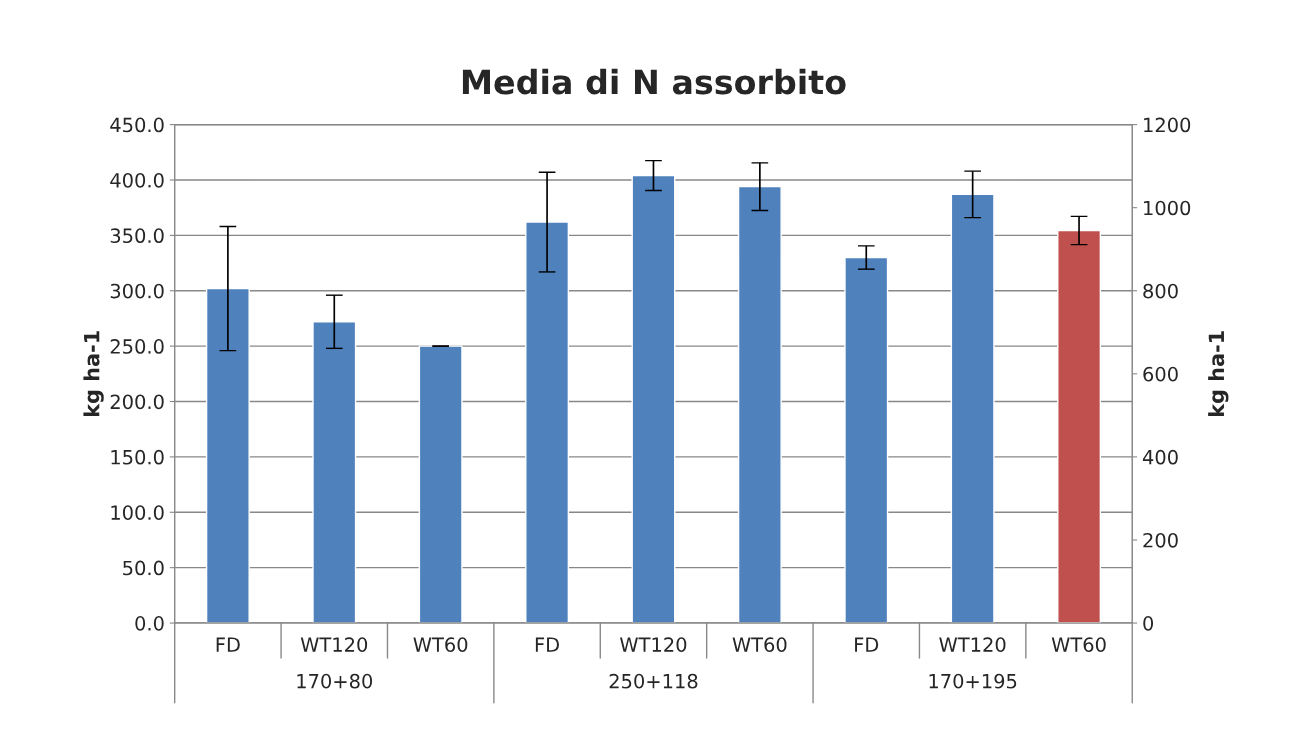 The image size is (1294, 733). I want to click on y-tick-label: 150.0, so click(137, 457).